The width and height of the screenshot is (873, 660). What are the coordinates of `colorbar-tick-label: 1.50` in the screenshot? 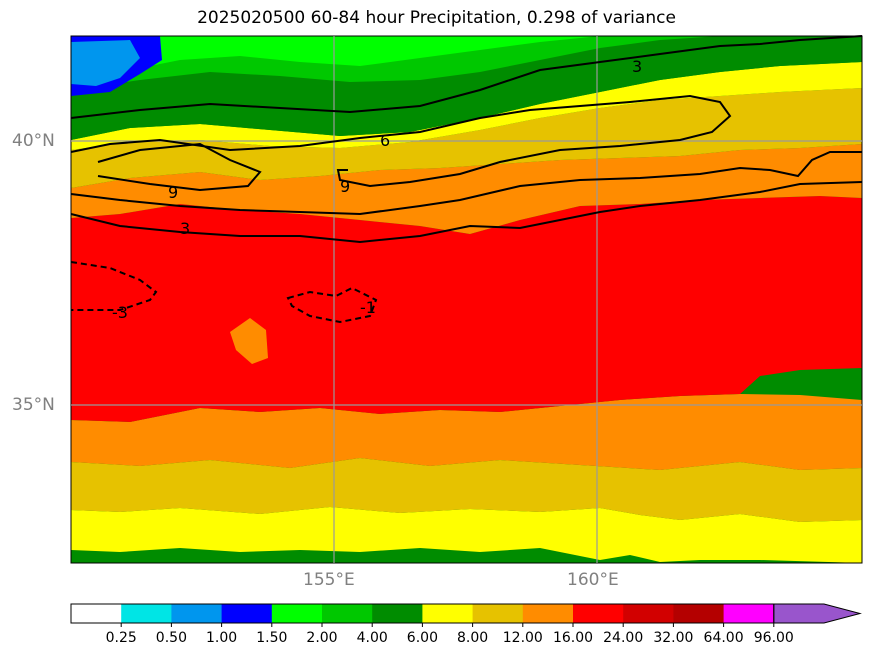 It's located at (272, 638).